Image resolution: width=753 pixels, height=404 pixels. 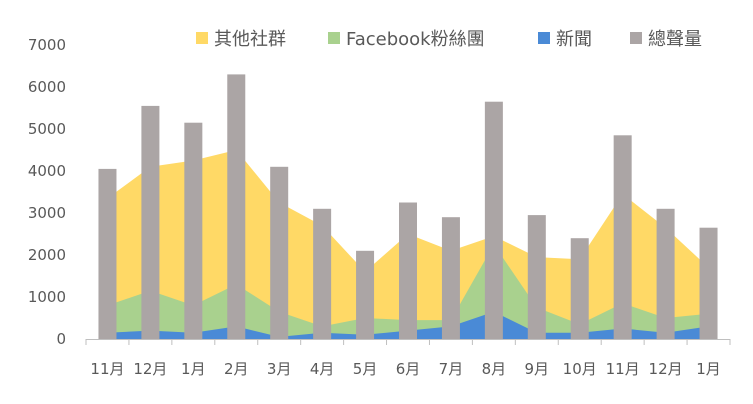 I want to click on legend-label: 新聞, so click(x=574, y=39).